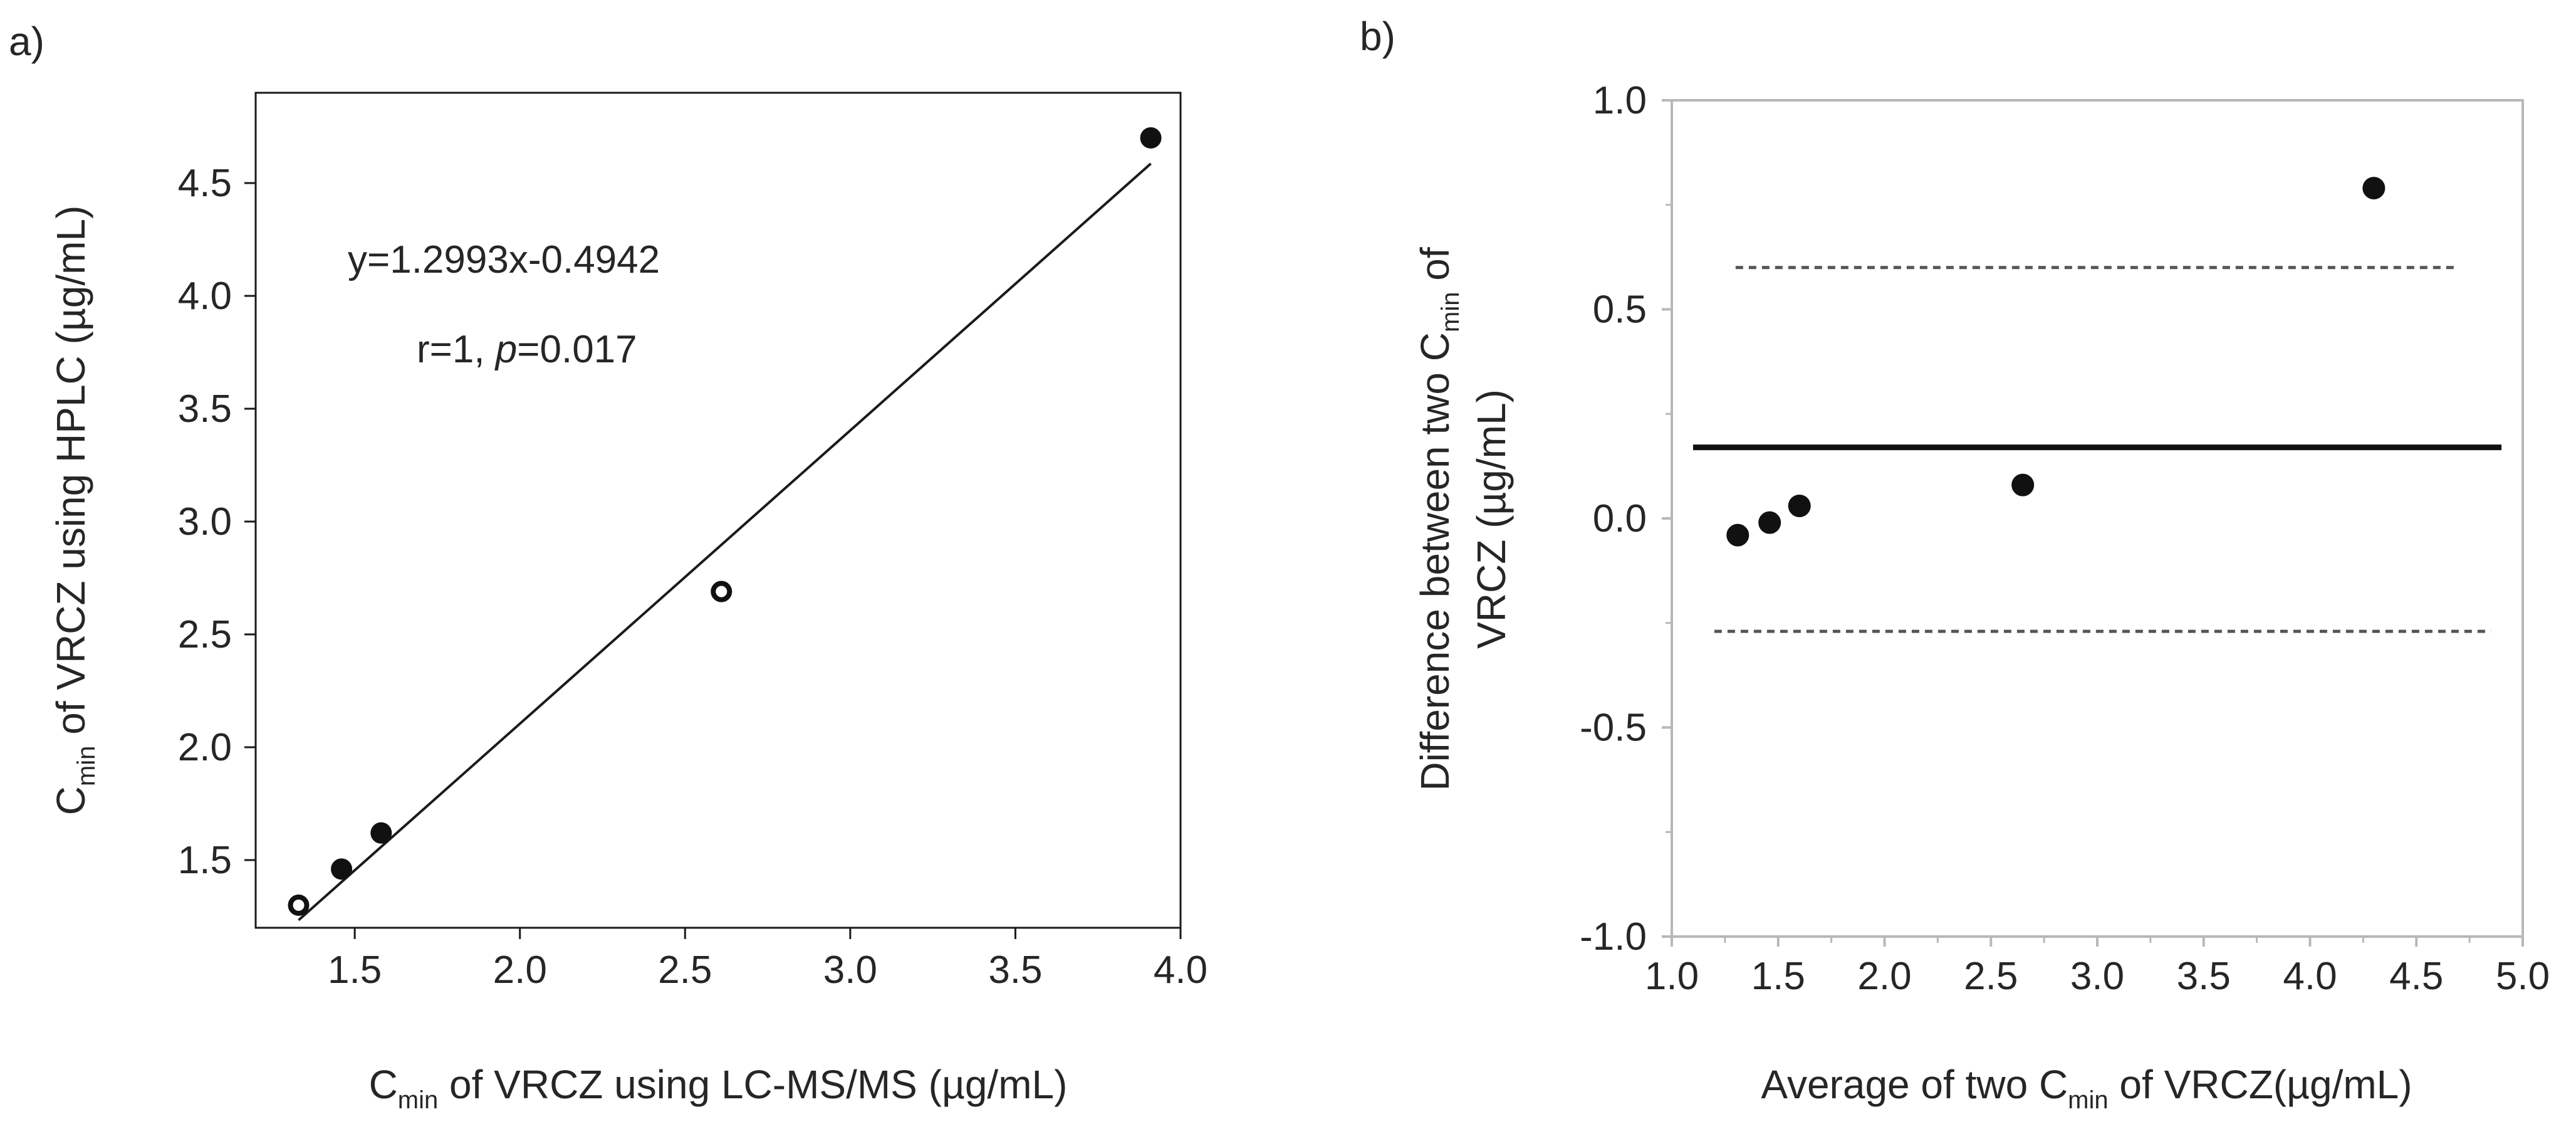 Image resolution: width=2576 pixels, height=1129 pixels. Describe the element at coordinates (1620, 518) in the screenshot. I see `panel-b-y-tick-label: 0.0` at that location.